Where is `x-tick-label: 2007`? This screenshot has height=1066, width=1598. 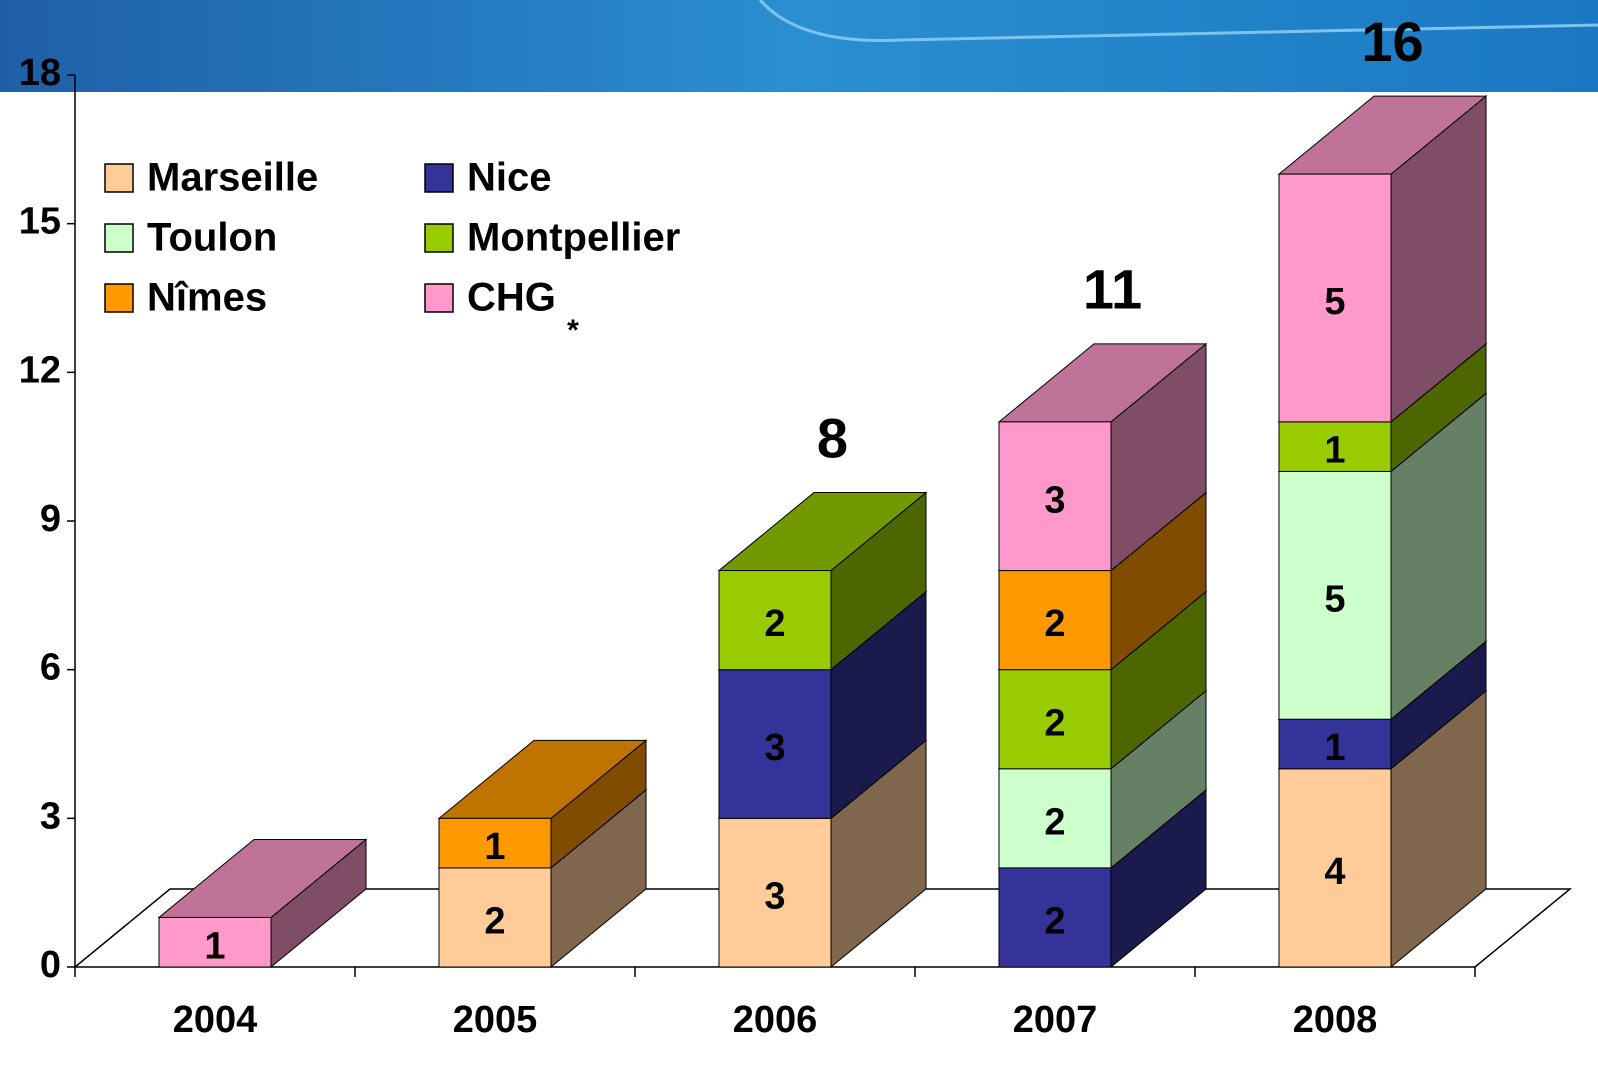 x-tick-label: 2007 is located at coordinates (1055, 1020).